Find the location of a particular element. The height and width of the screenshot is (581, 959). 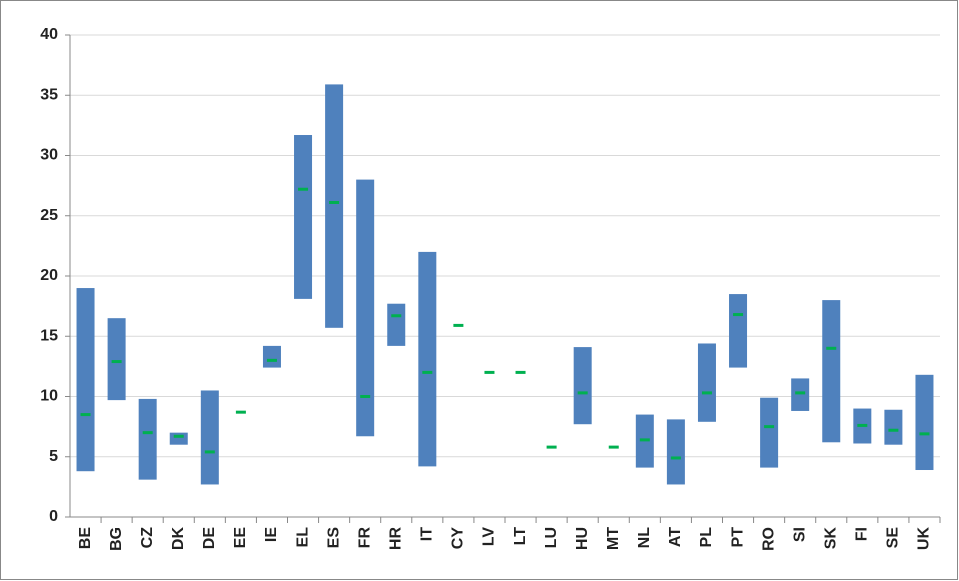

x-tick-label: IT is located at coordinates (427, 534).